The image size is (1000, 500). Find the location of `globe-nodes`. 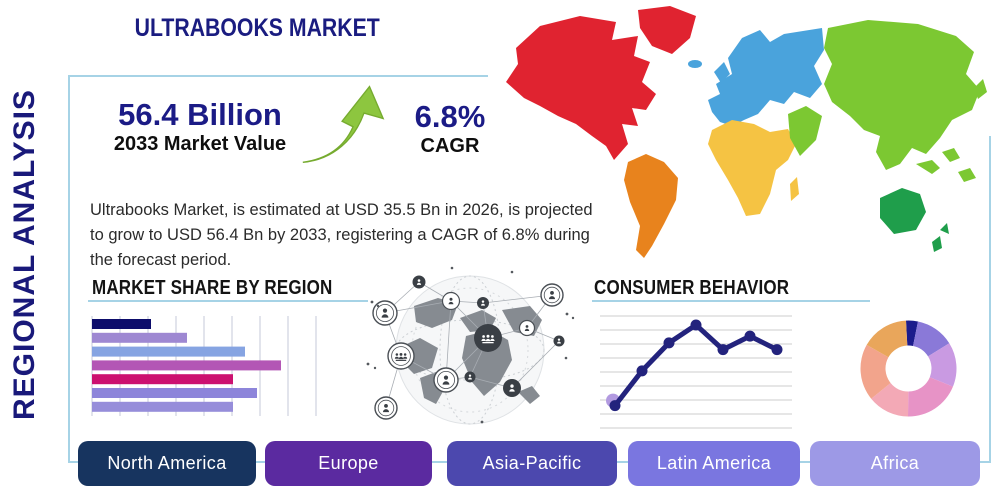

globe-nodes is located at coordinates (468, 347).